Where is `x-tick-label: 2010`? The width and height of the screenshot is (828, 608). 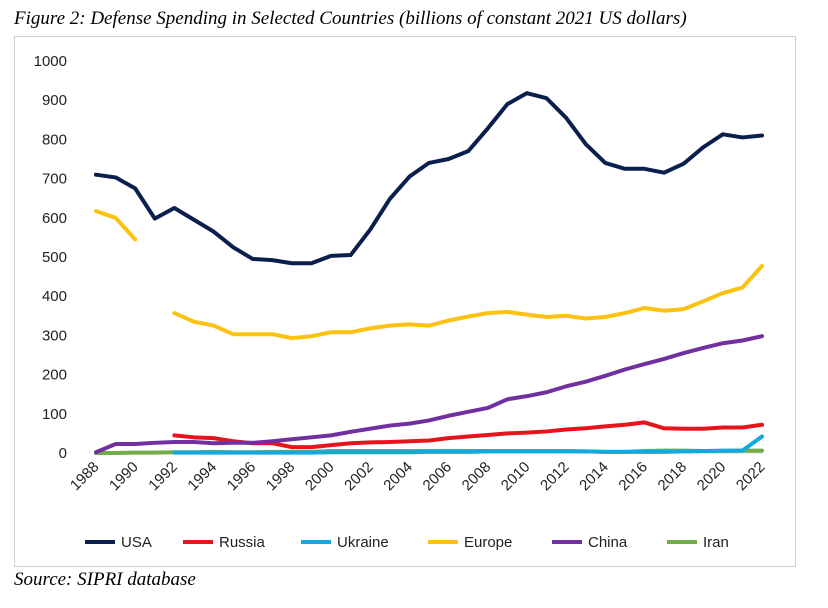 x-tick-label: 2010 is located at coordinates (516, 477).